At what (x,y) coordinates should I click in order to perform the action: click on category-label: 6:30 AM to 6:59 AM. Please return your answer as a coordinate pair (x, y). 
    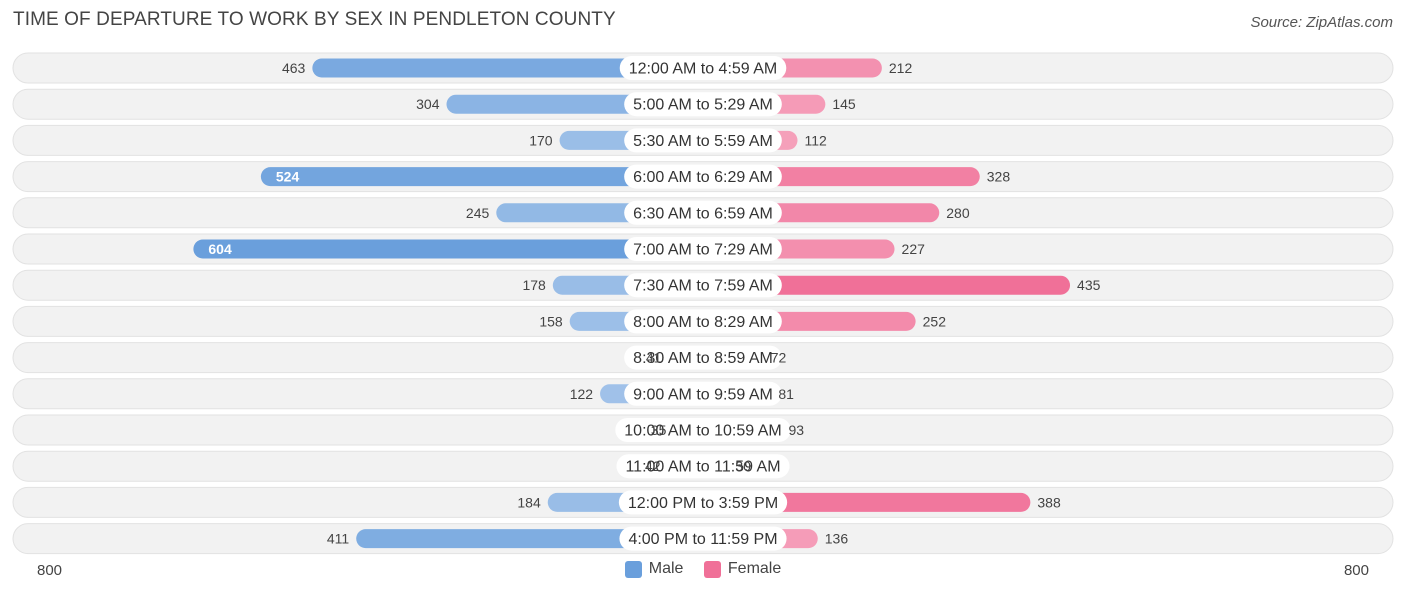
    Looking at the image, I should click on (703, 213).